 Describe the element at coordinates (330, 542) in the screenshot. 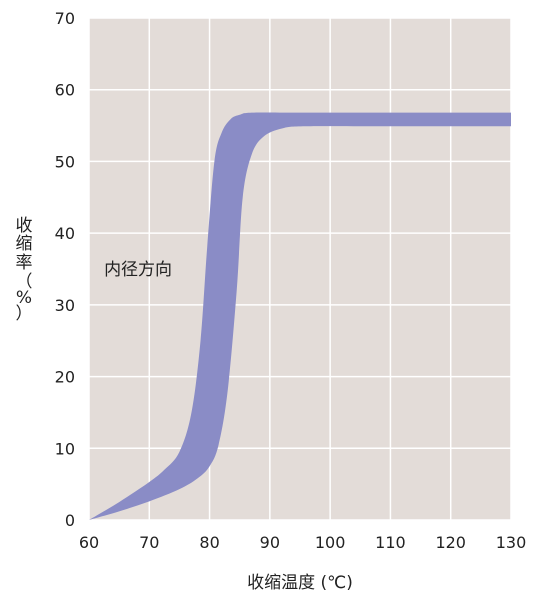

I see `x-tick-label-100: 100` at that location.